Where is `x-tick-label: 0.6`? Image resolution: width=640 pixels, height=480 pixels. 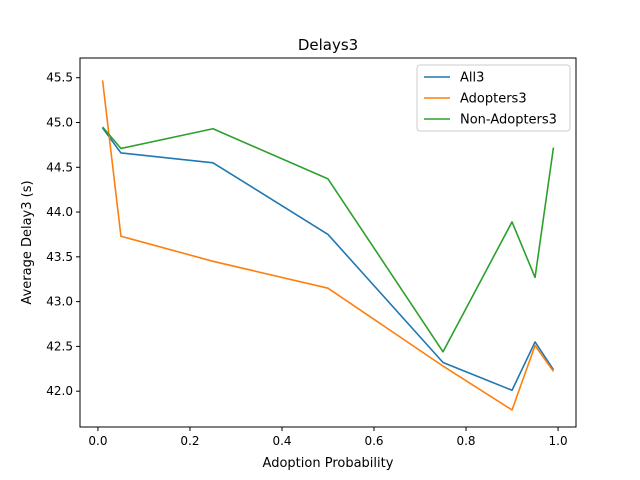 x-tick-label: 0.6 is located at coordinates (373, 441).